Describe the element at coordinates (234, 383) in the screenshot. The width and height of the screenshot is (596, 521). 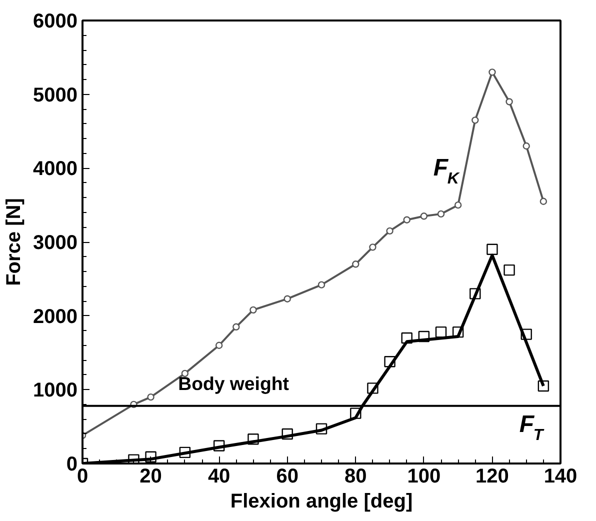
I see `ref-line-label: Body weight` at that location.